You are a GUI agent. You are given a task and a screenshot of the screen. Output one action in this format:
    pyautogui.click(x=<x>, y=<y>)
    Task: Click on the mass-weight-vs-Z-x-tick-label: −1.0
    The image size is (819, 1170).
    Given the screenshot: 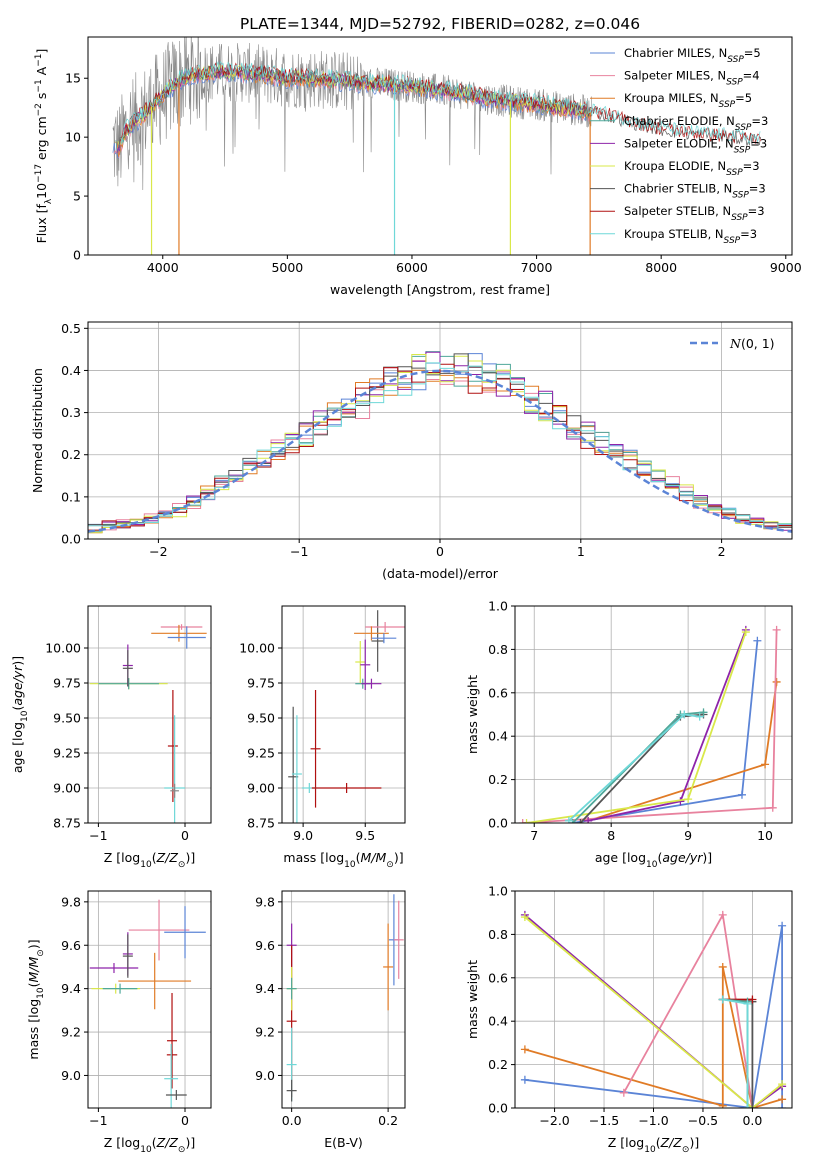 What is the action you would take?
    pyautogui.click(x=653, y=1120)
    